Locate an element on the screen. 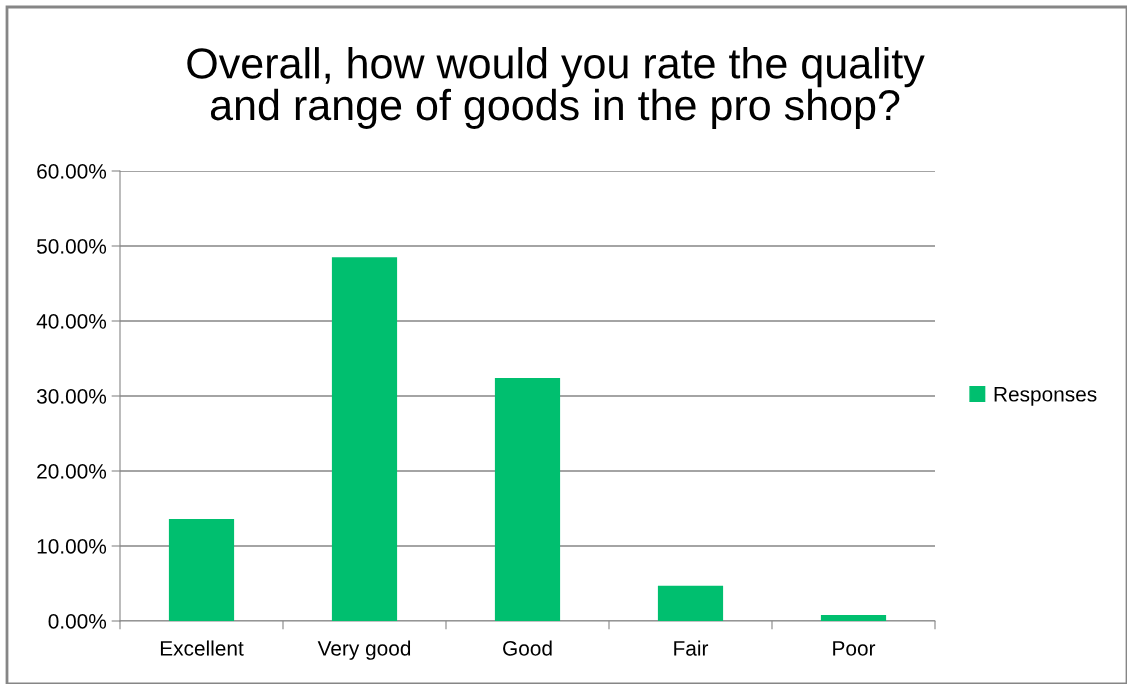 Image resolution: width=1127 pixels, height=684 pixels. legend-label: Responses is located at coordinates (1045, 396).